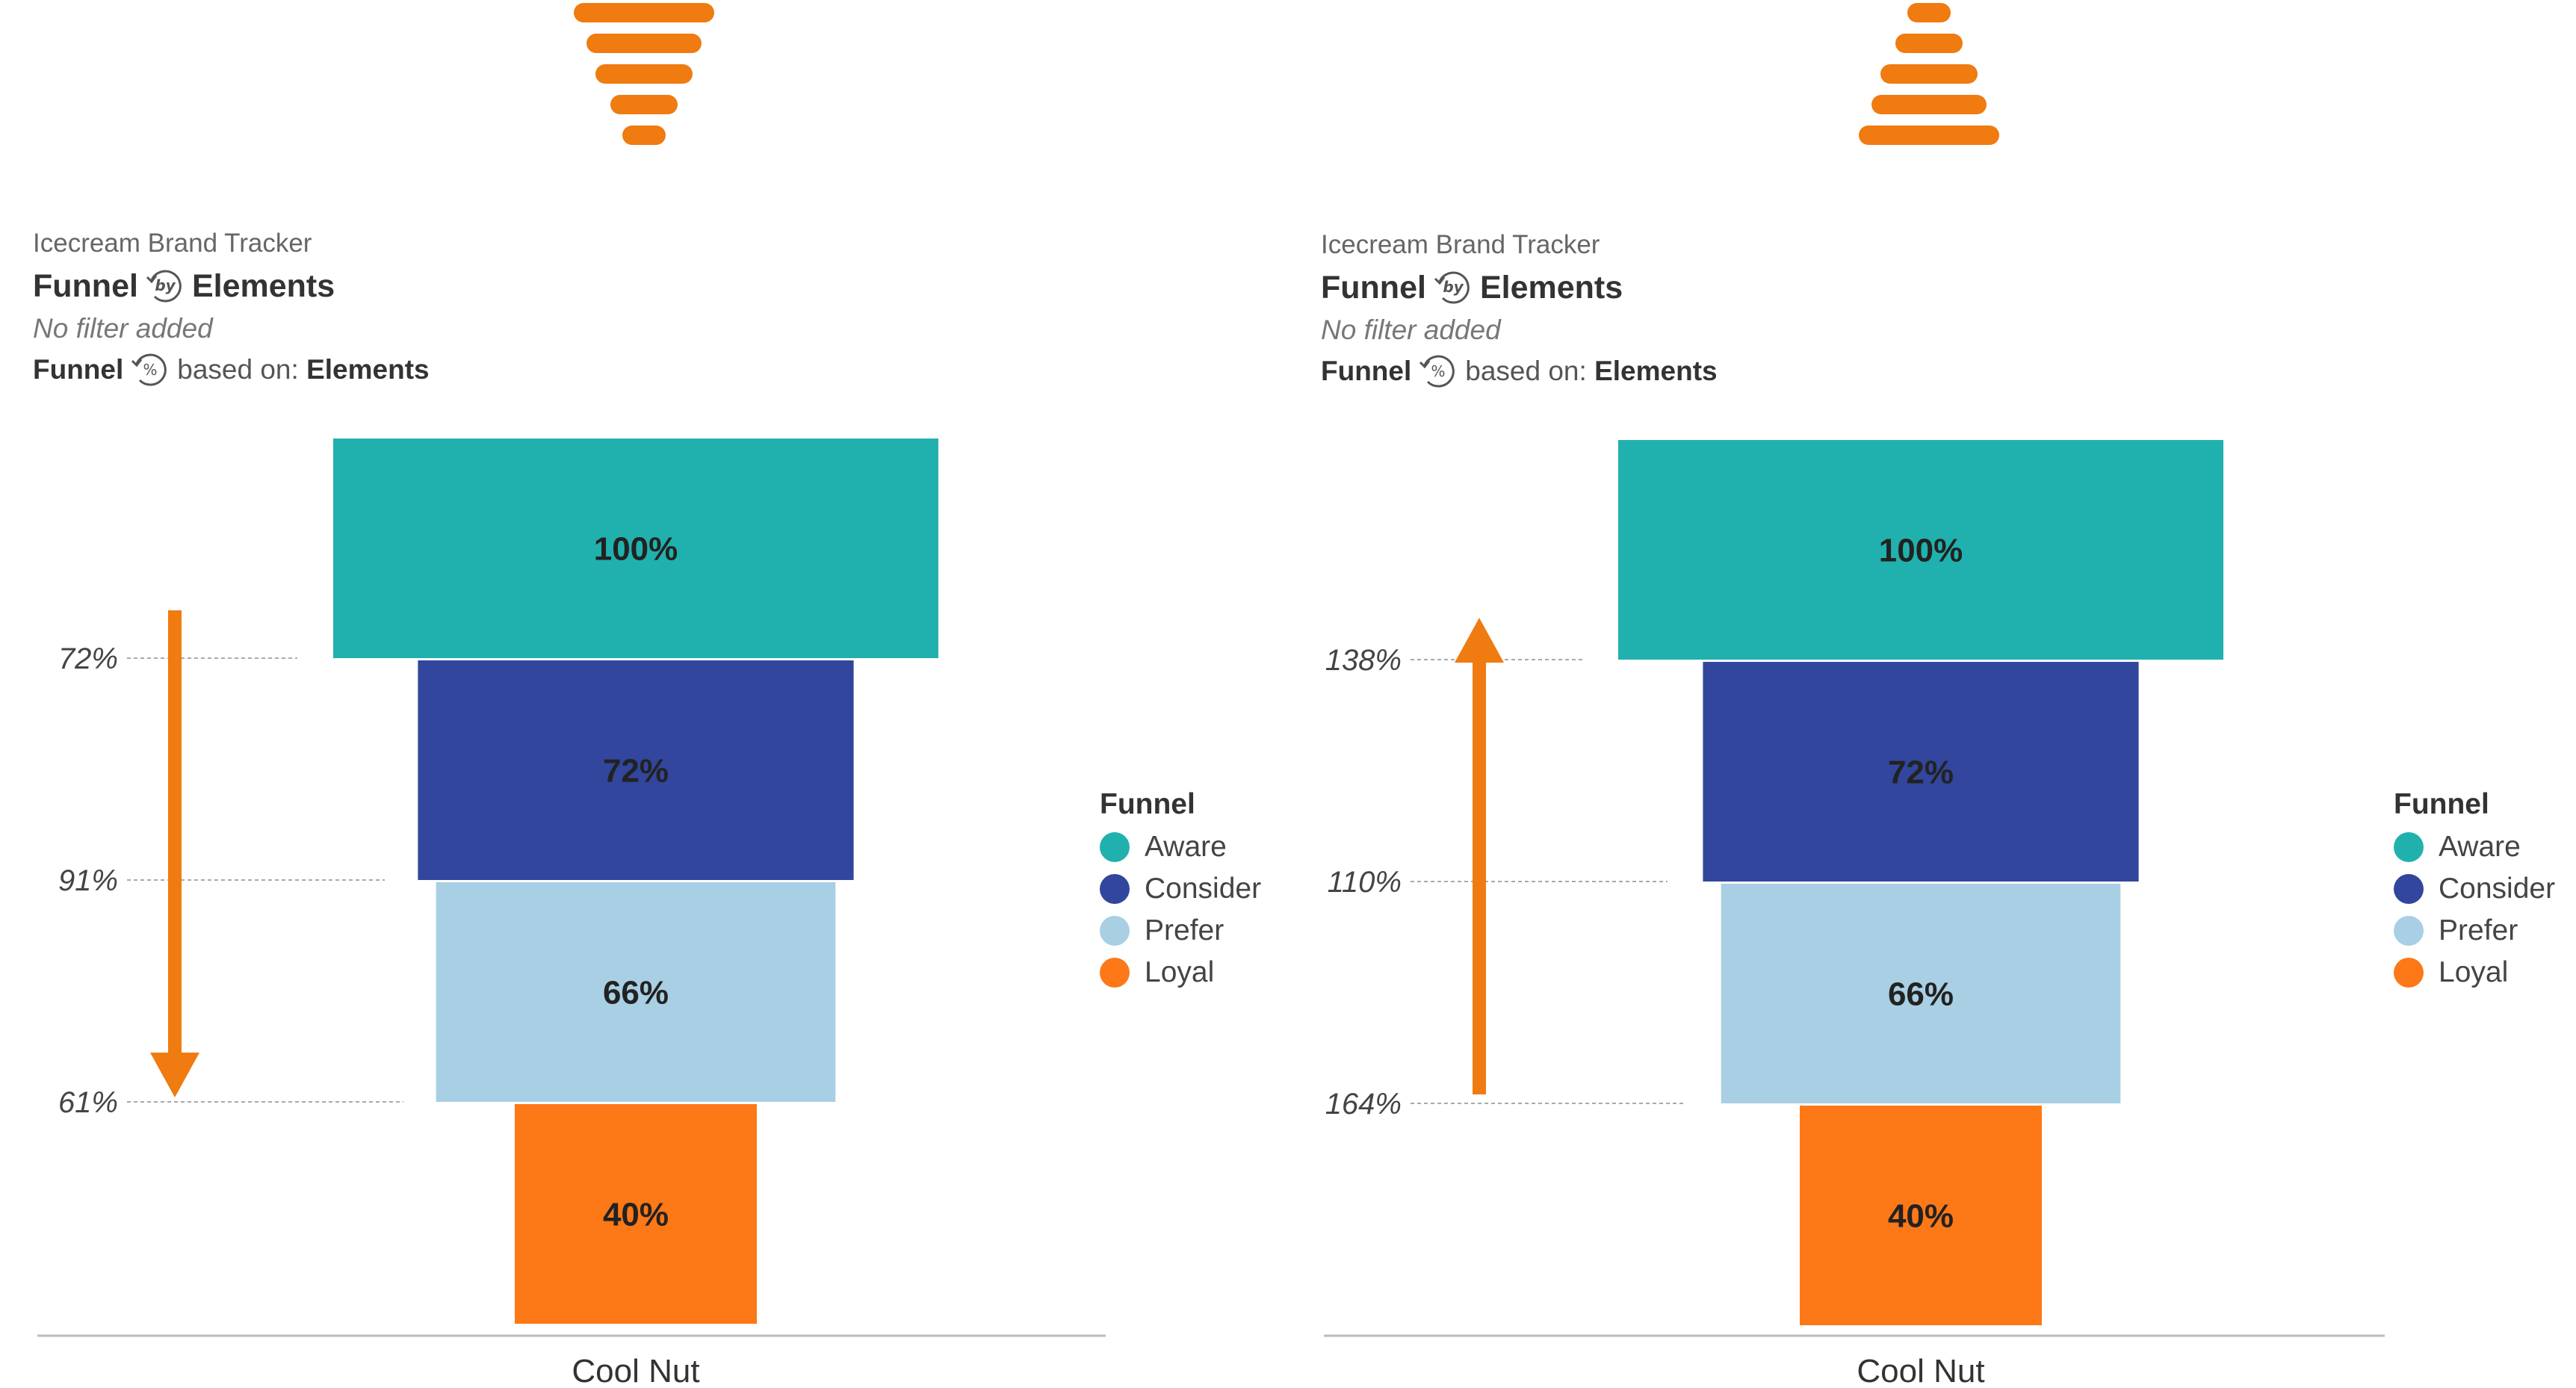 This screenshot has height=1388, width=2576. I want to click on legend-label-prefer: Prefer, so click(1184, 930).